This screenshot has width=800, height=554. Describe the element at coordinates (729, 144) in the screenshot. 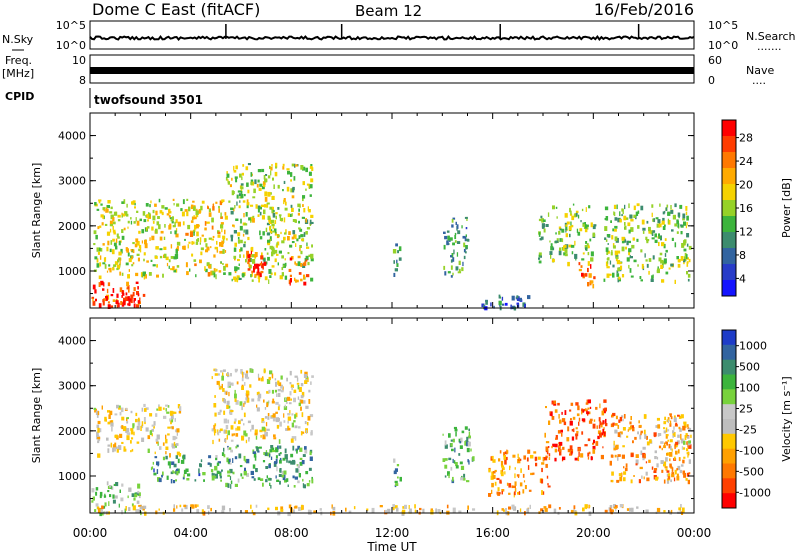

I see `colorbar-segment` at that location.